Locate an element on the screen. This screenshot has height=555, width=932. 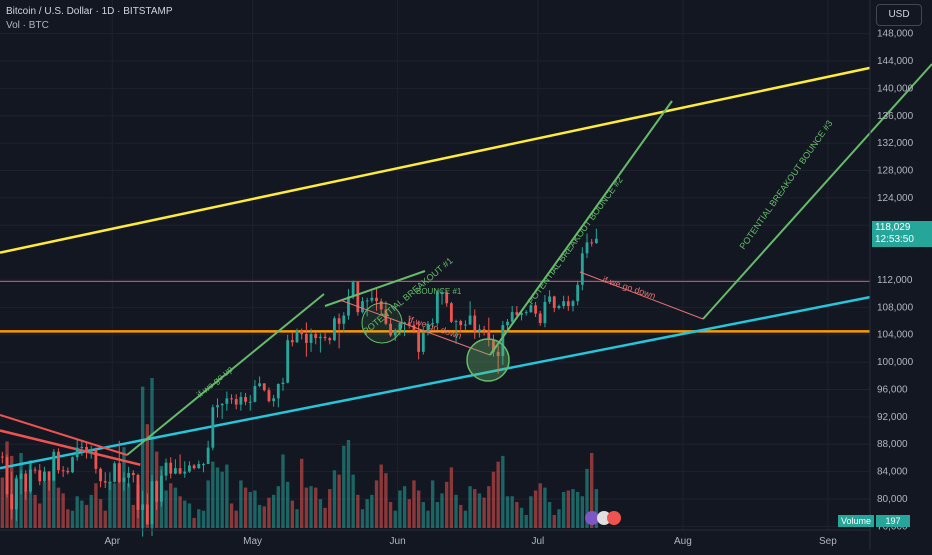
price-tick: 112,000 is located at coordinates (895, 280).